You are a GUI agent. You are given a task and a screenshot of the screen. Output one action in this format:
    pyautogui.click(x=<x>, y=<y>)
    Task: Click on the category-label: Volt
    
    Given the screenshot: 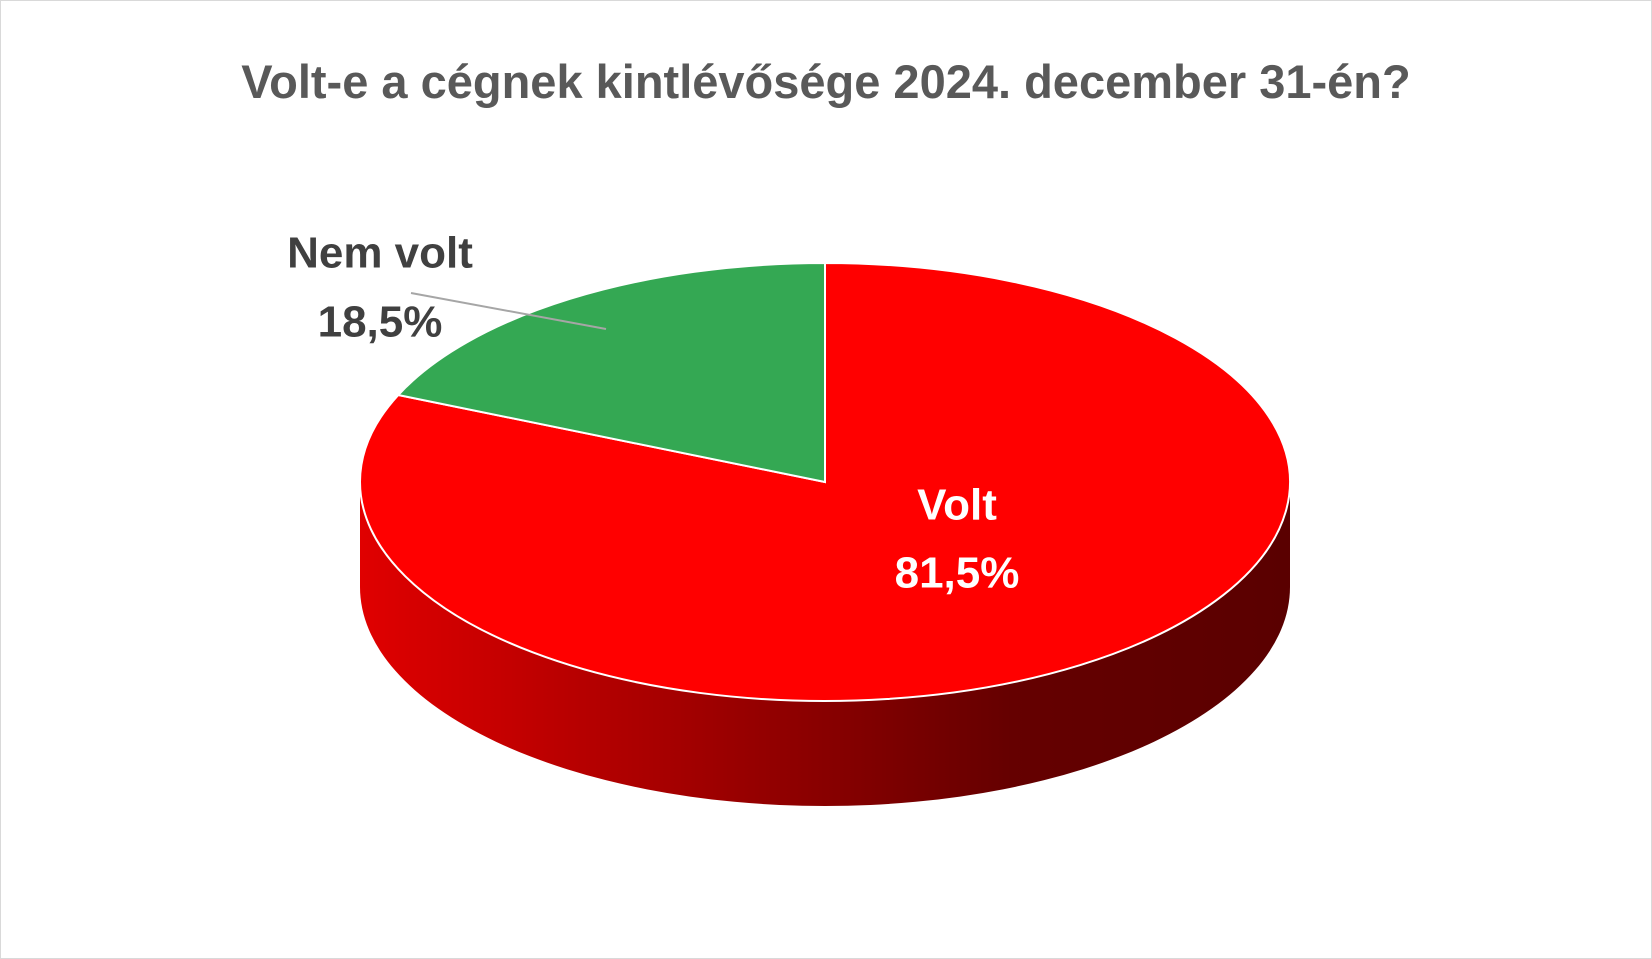 What is the action you would take?
    pyautogui.click(x=957, y=505)
    